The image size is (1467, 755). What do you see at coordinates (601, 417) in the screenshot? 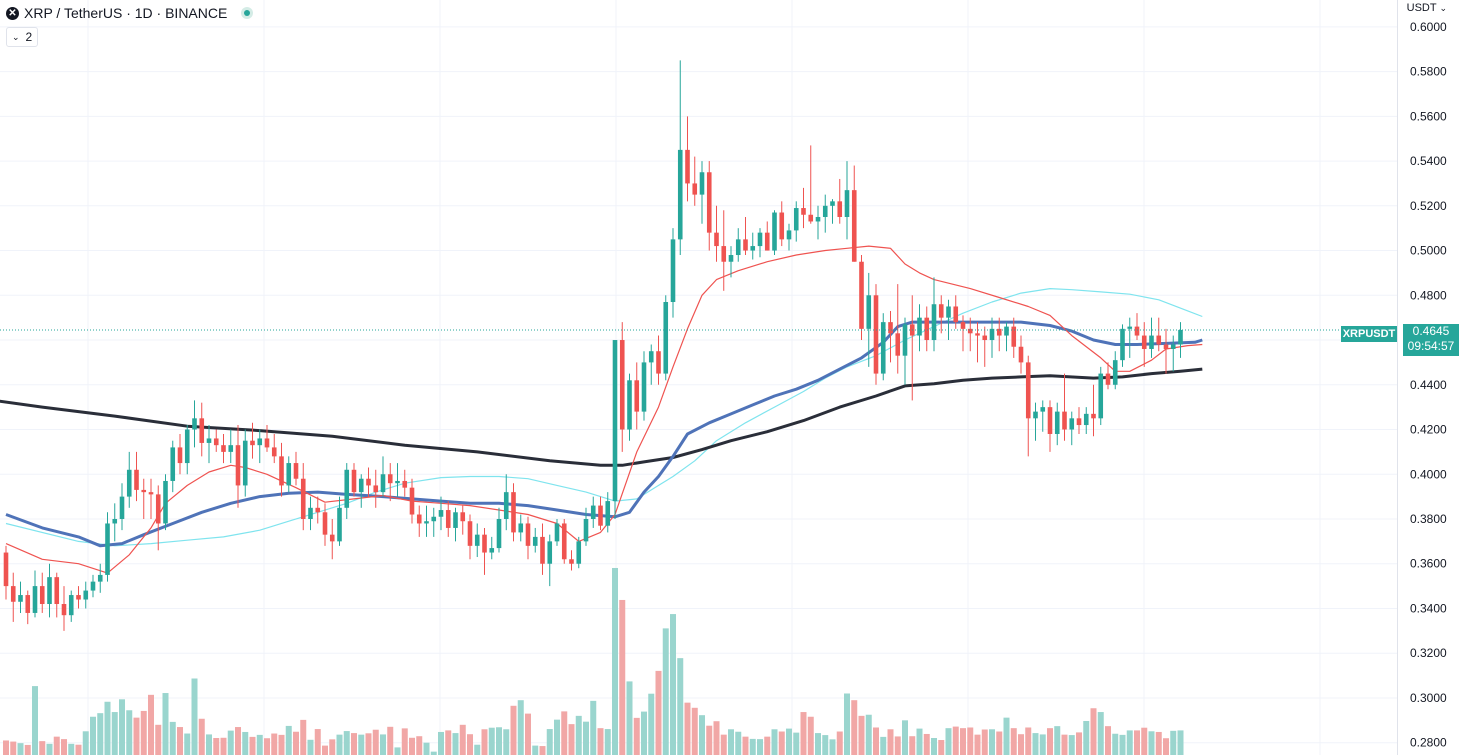
I see `ma-black-line` at bounding box center [601, 417].